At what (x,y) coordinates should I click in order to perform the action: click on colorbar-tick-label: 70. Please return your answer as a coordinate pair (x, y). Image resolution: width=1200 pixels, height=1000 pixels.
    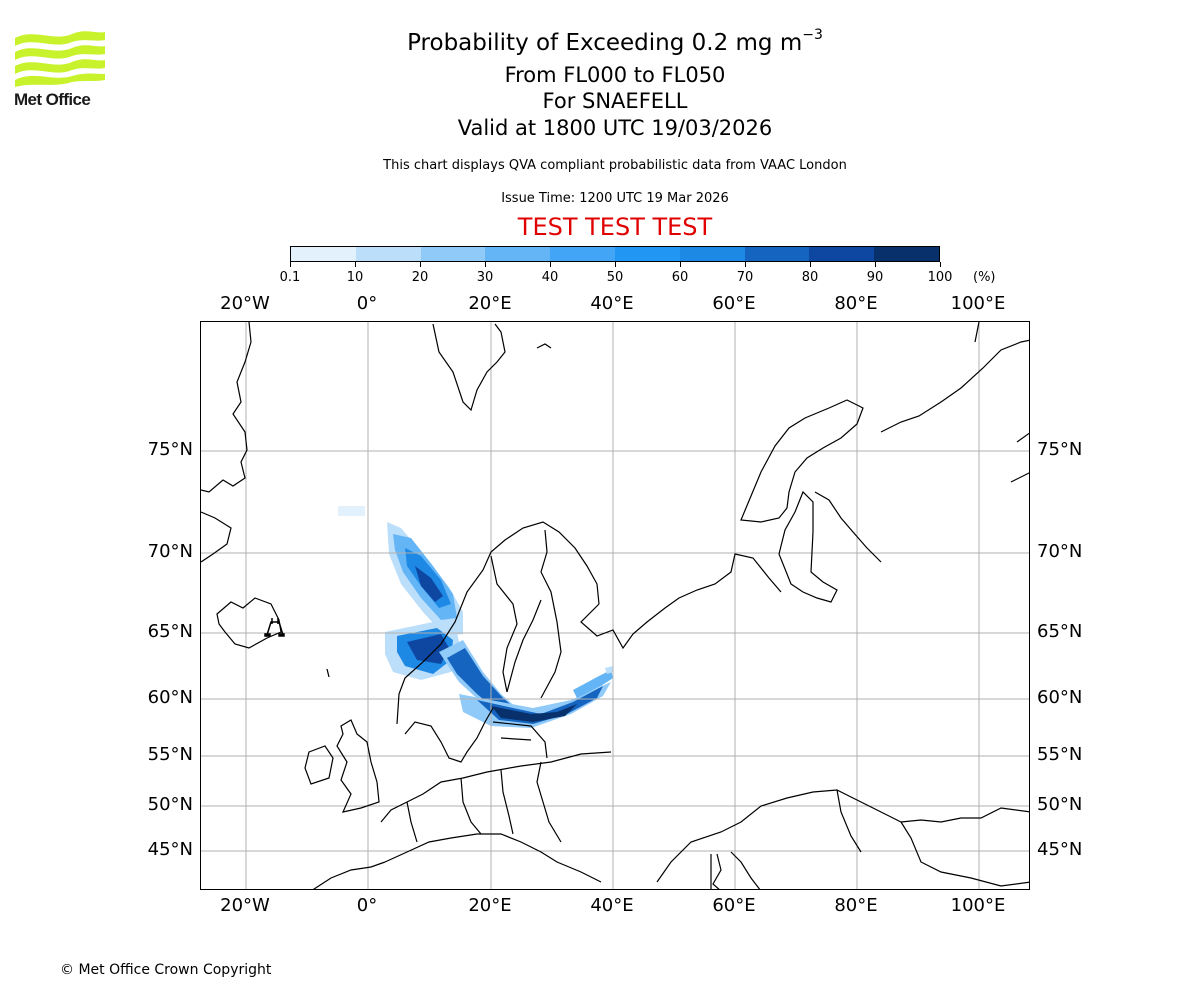
    Looking at the image, I should click on (745, 277).